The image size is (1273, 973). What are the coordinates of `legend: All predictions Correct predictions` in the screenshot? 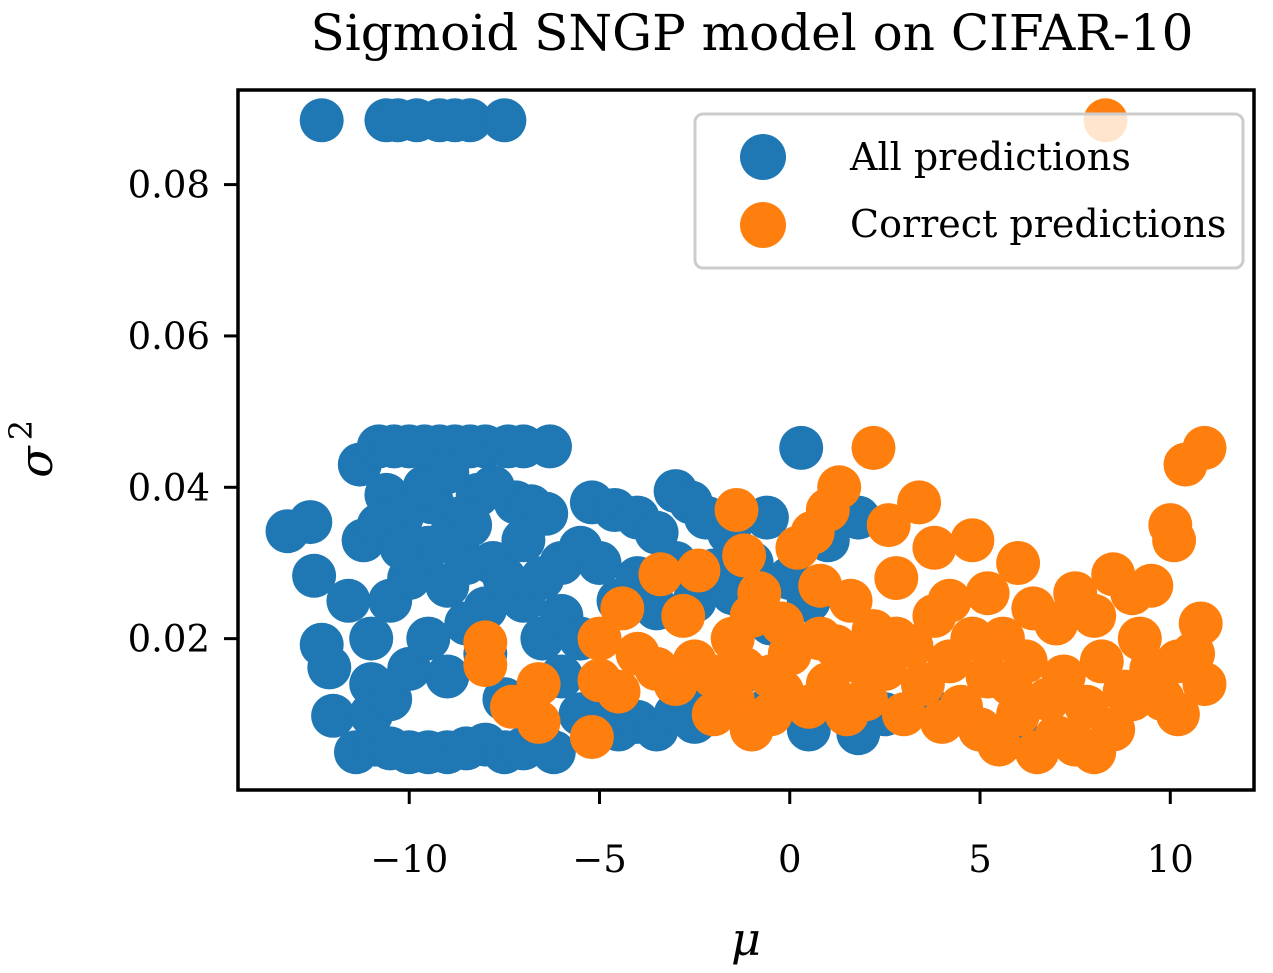 It's located at (969, 191).